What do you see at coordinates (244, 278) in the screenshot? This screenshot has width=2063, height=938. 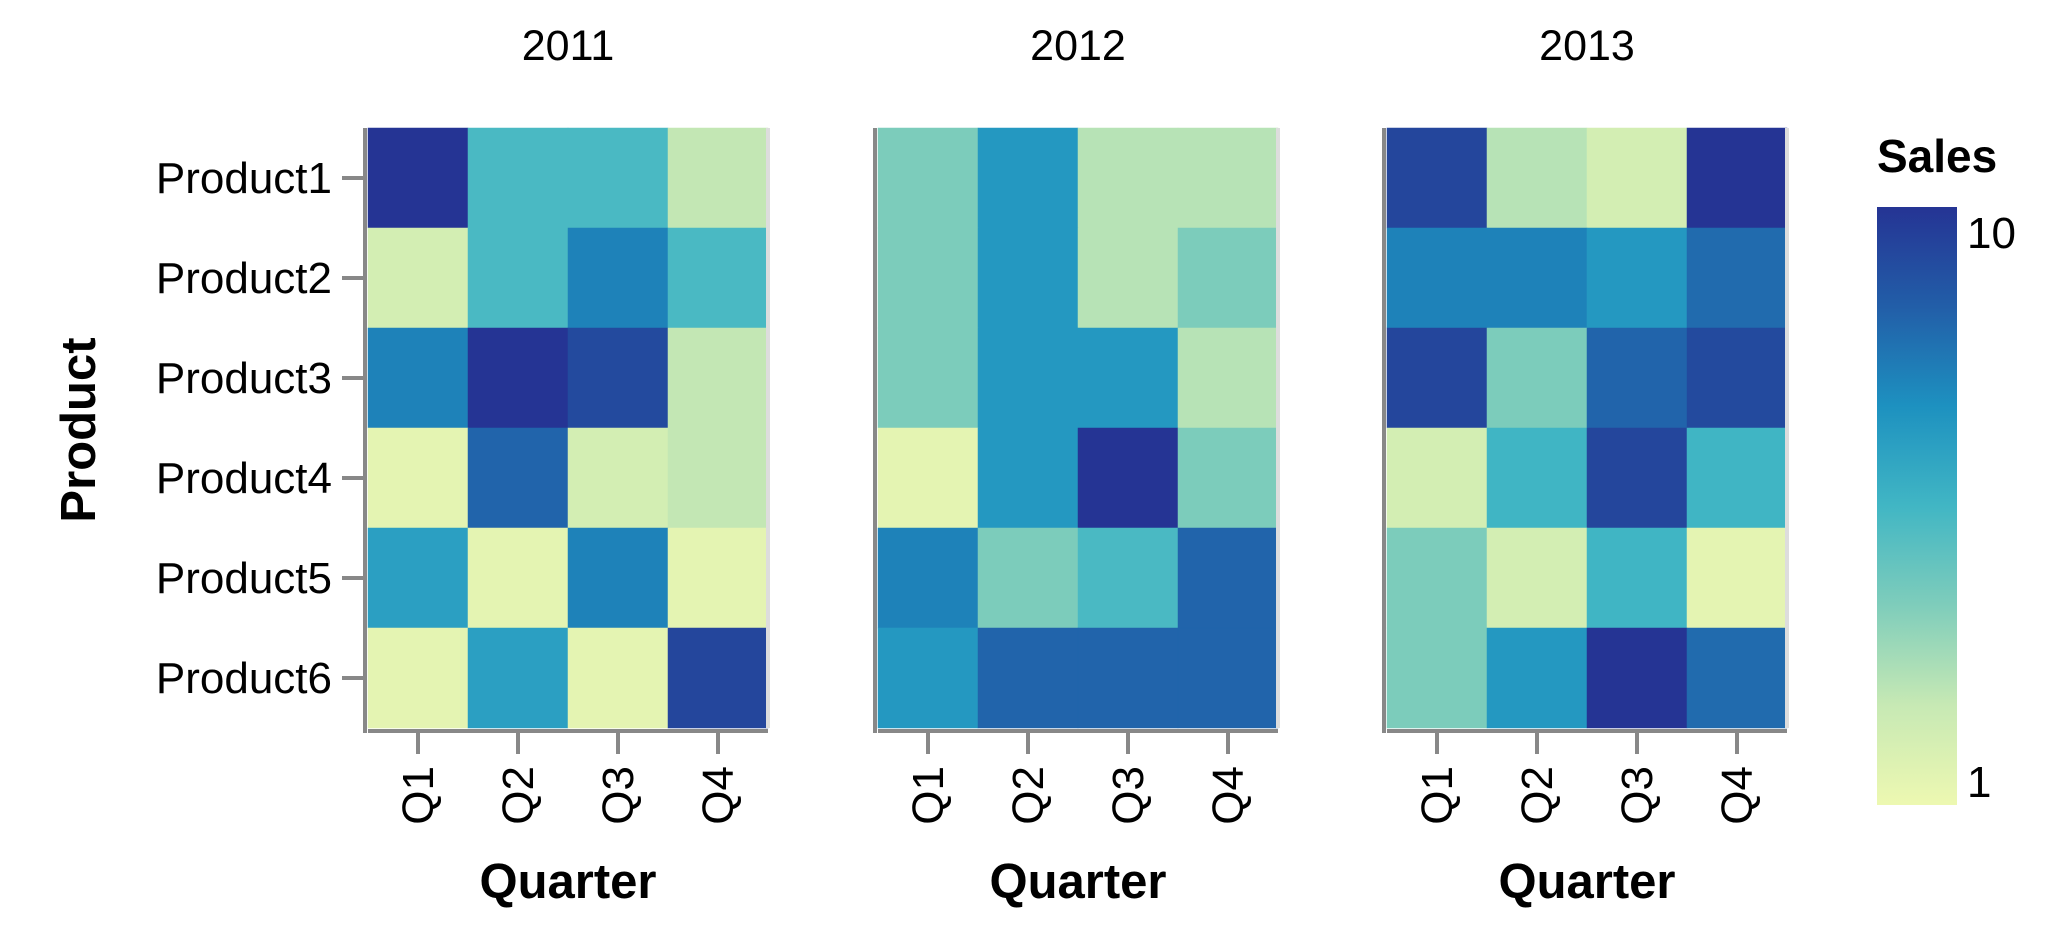 I see `y-tick-label: Product2` at bounding box center [244, 278].